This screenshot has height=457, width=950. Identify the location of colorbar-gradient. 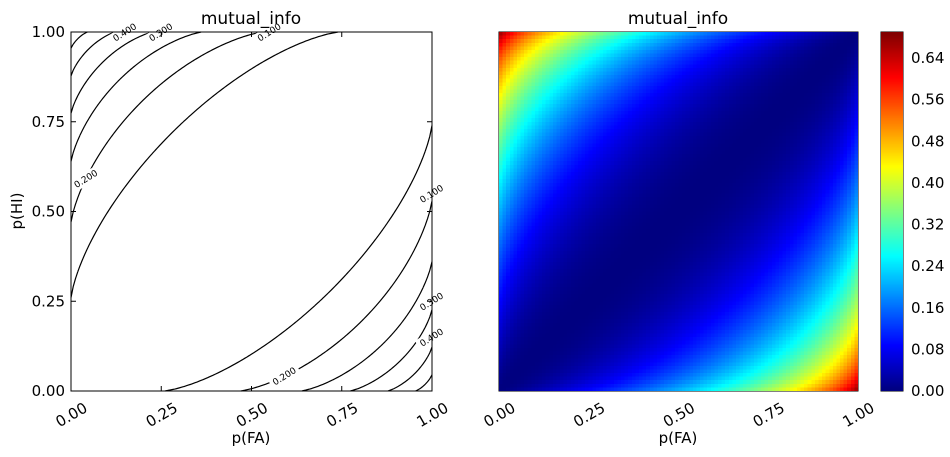
(892, 211).